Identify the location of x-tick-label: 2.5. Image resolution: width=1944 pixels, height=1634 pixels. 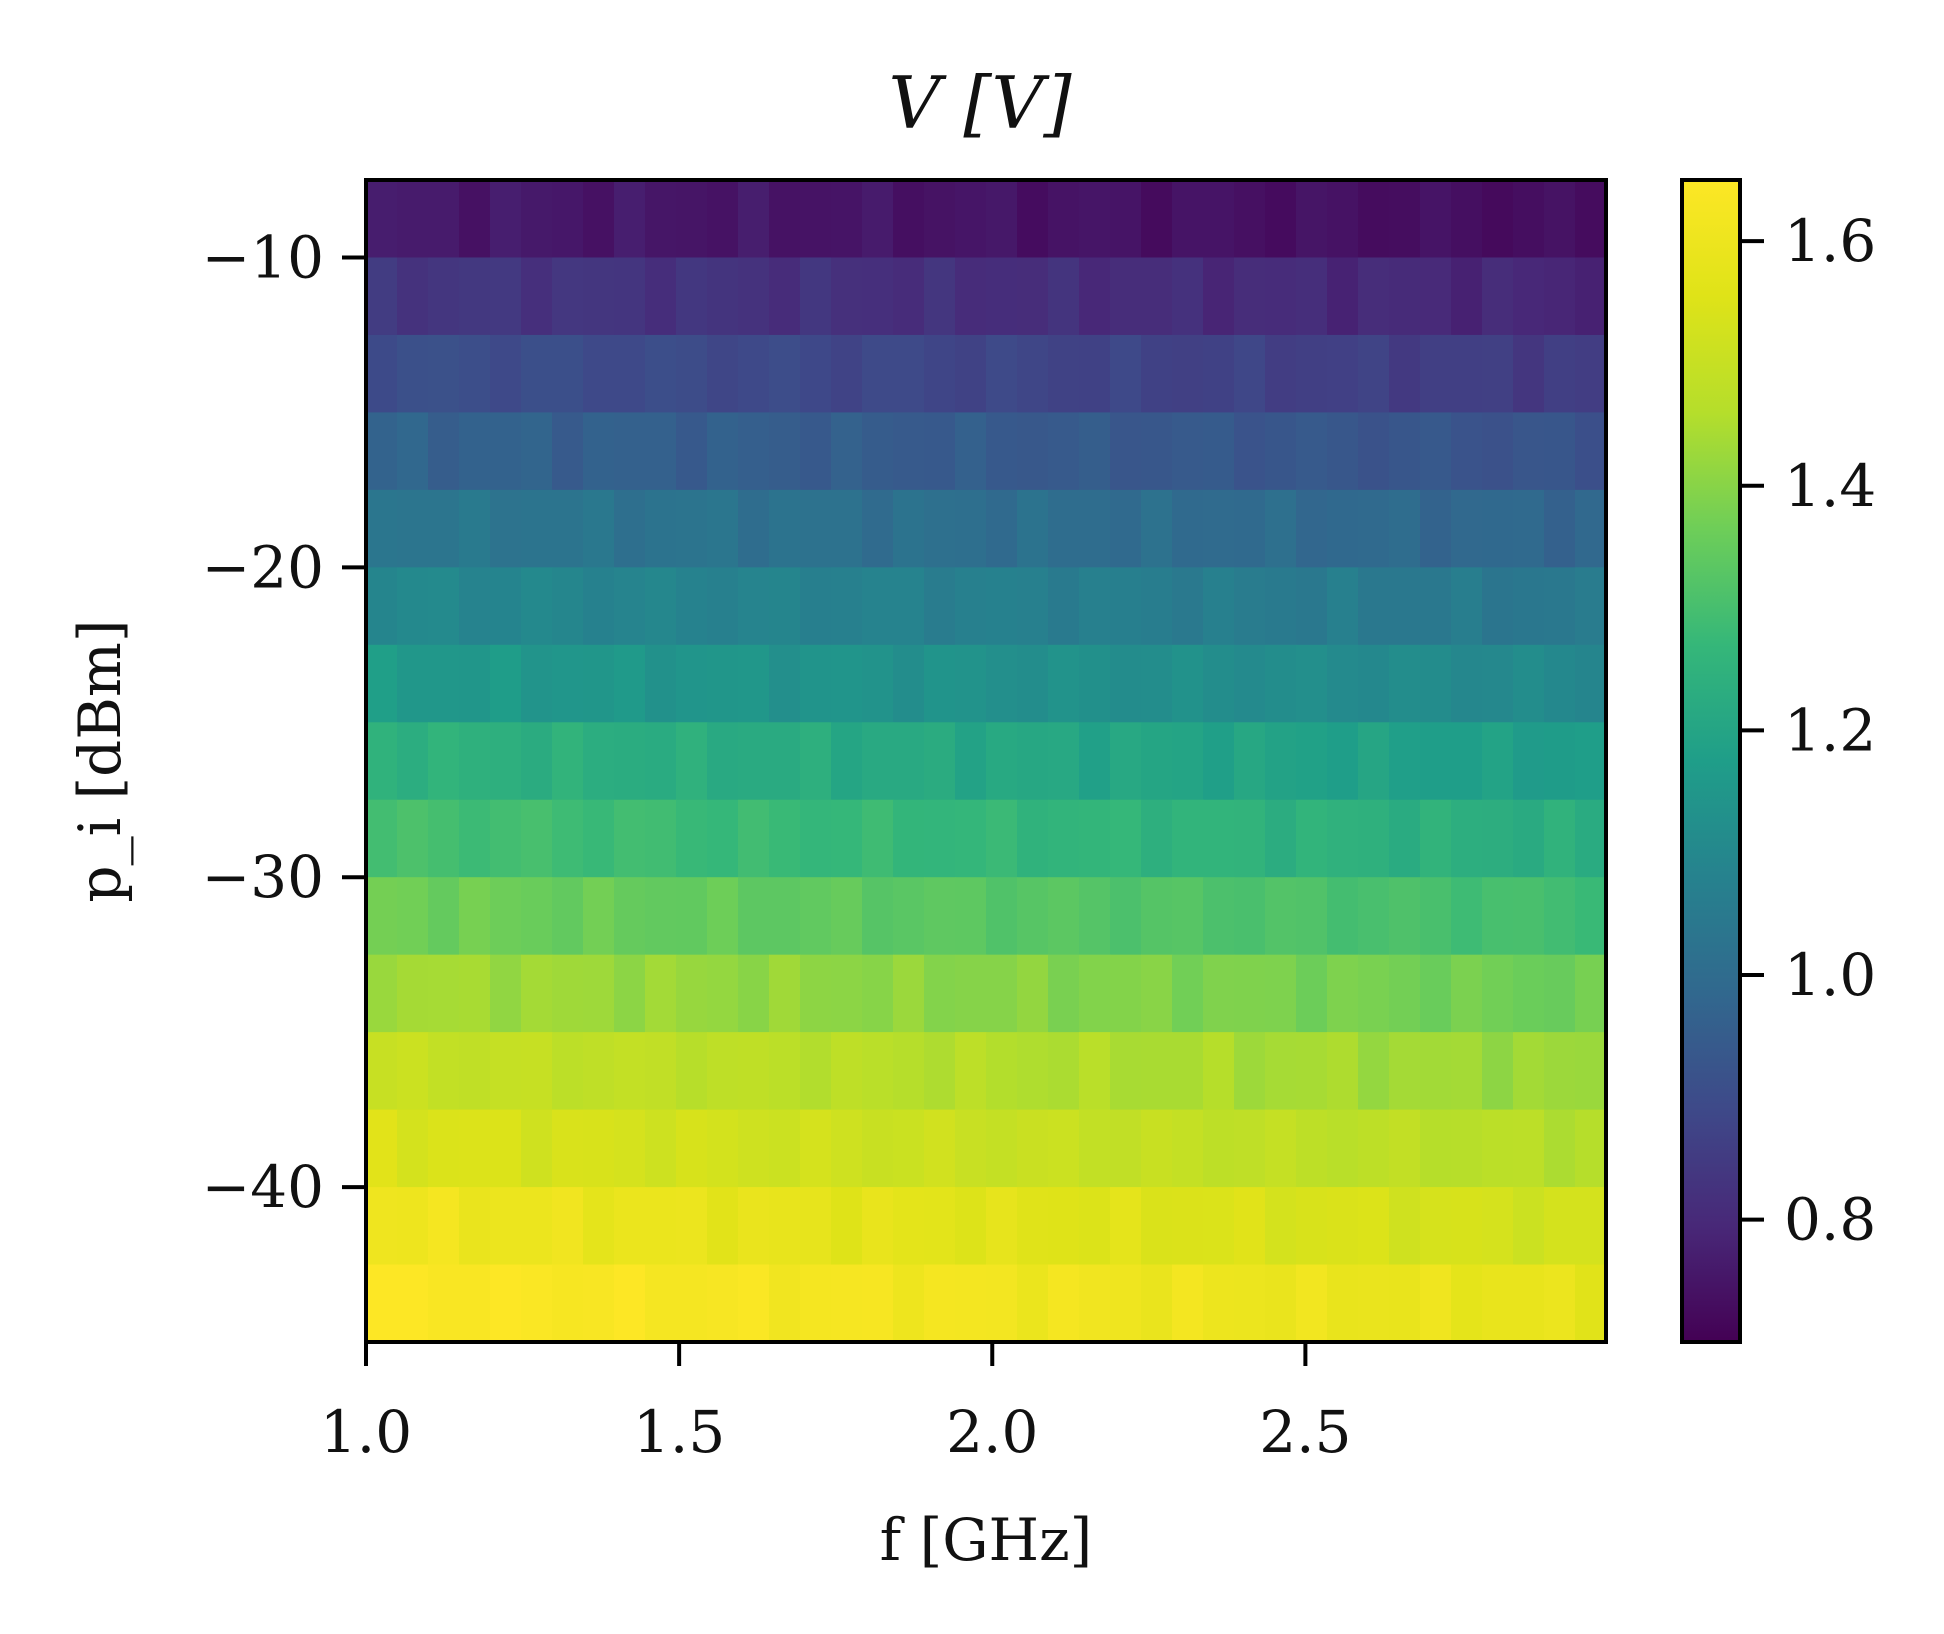
(1305, 1432).